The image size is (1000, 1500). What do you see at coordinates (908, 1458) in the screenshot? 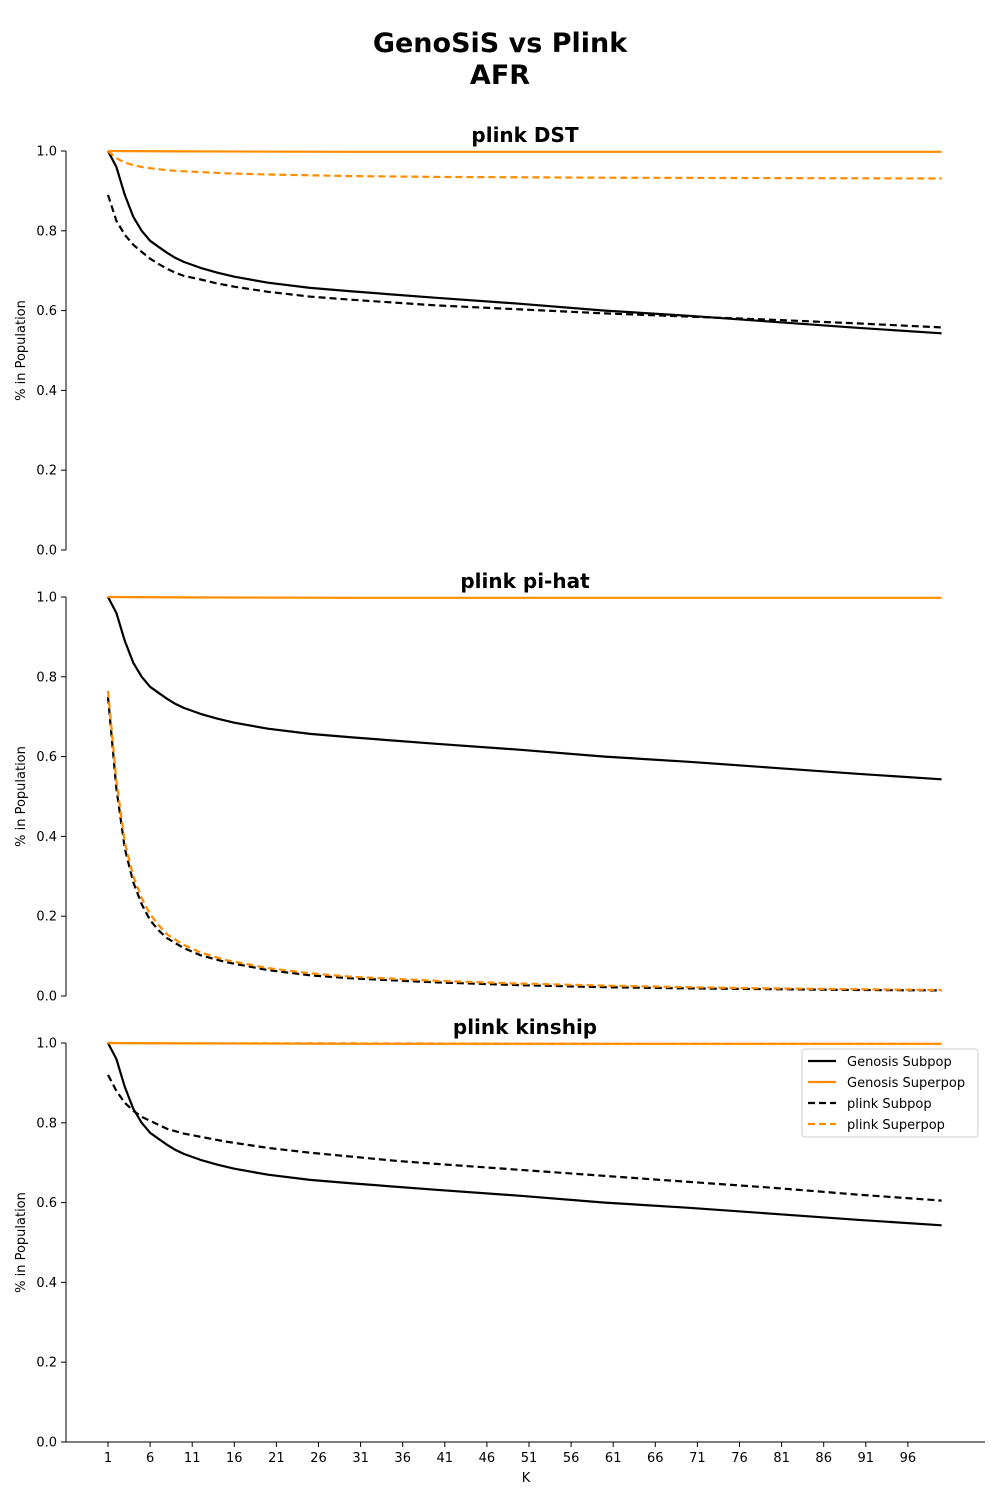
I see `x-tick-label: 96` at bounding box center [908, 1458].